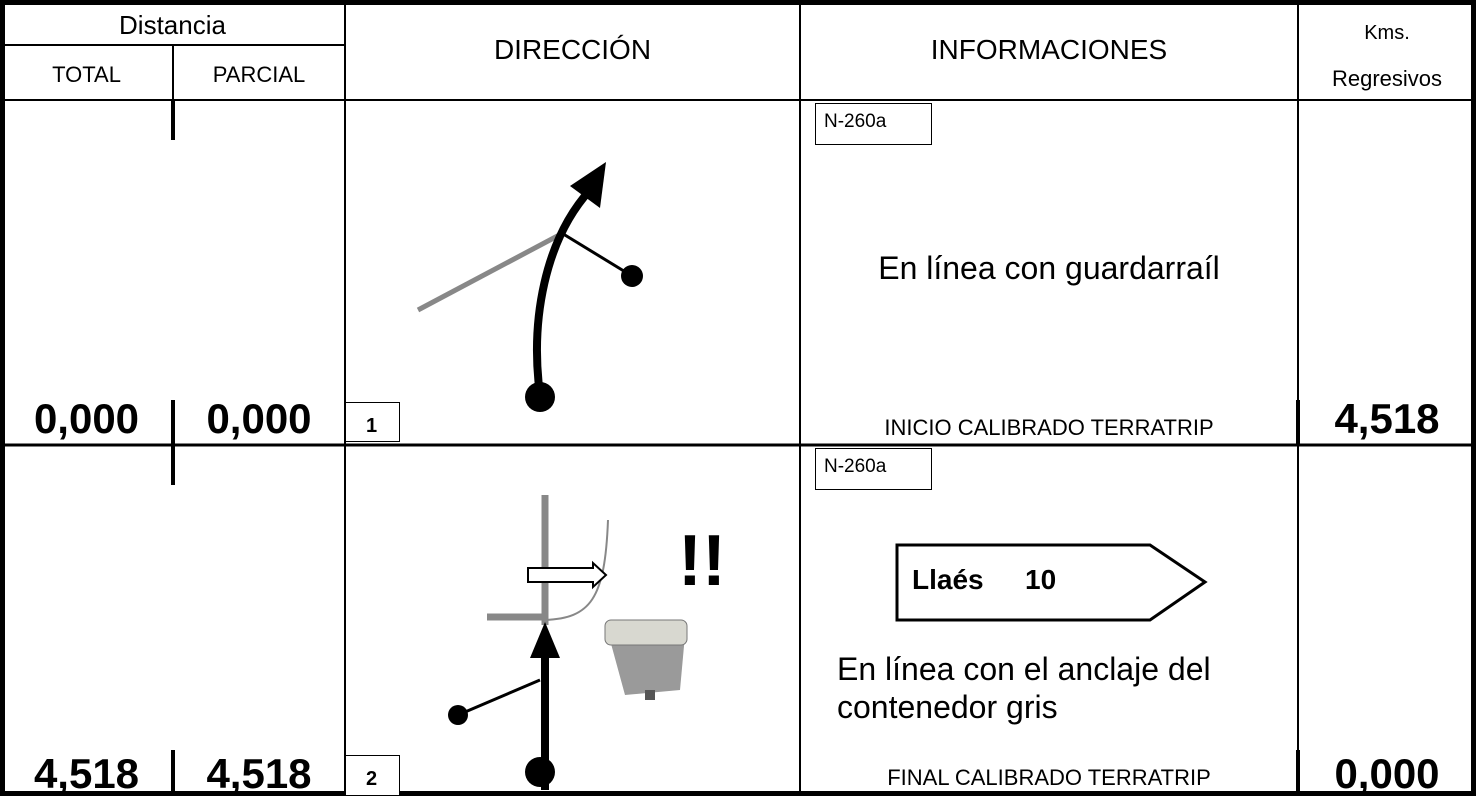  I want to click on warning: !!, so click(702, 561).